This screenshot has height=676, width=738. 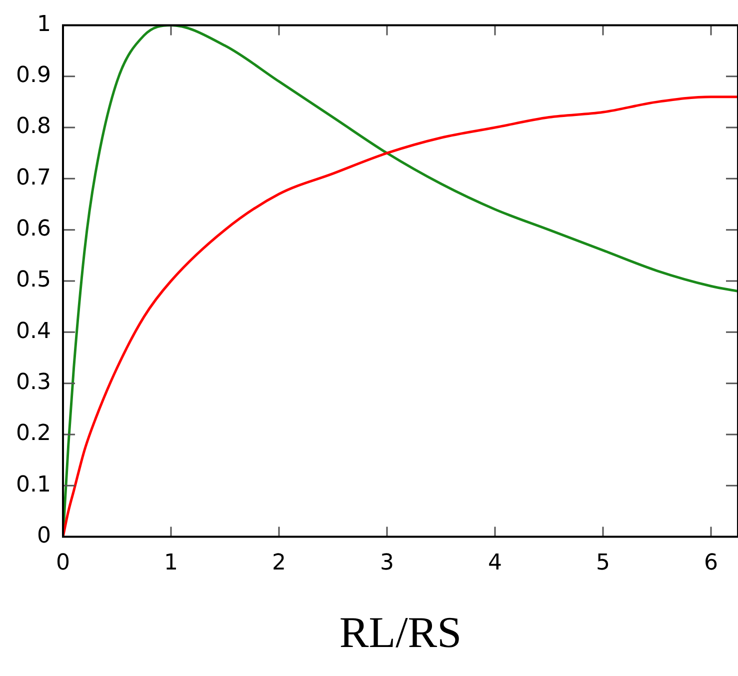 I want to click on y-tick-label: 1, so click(x=43, y=24).